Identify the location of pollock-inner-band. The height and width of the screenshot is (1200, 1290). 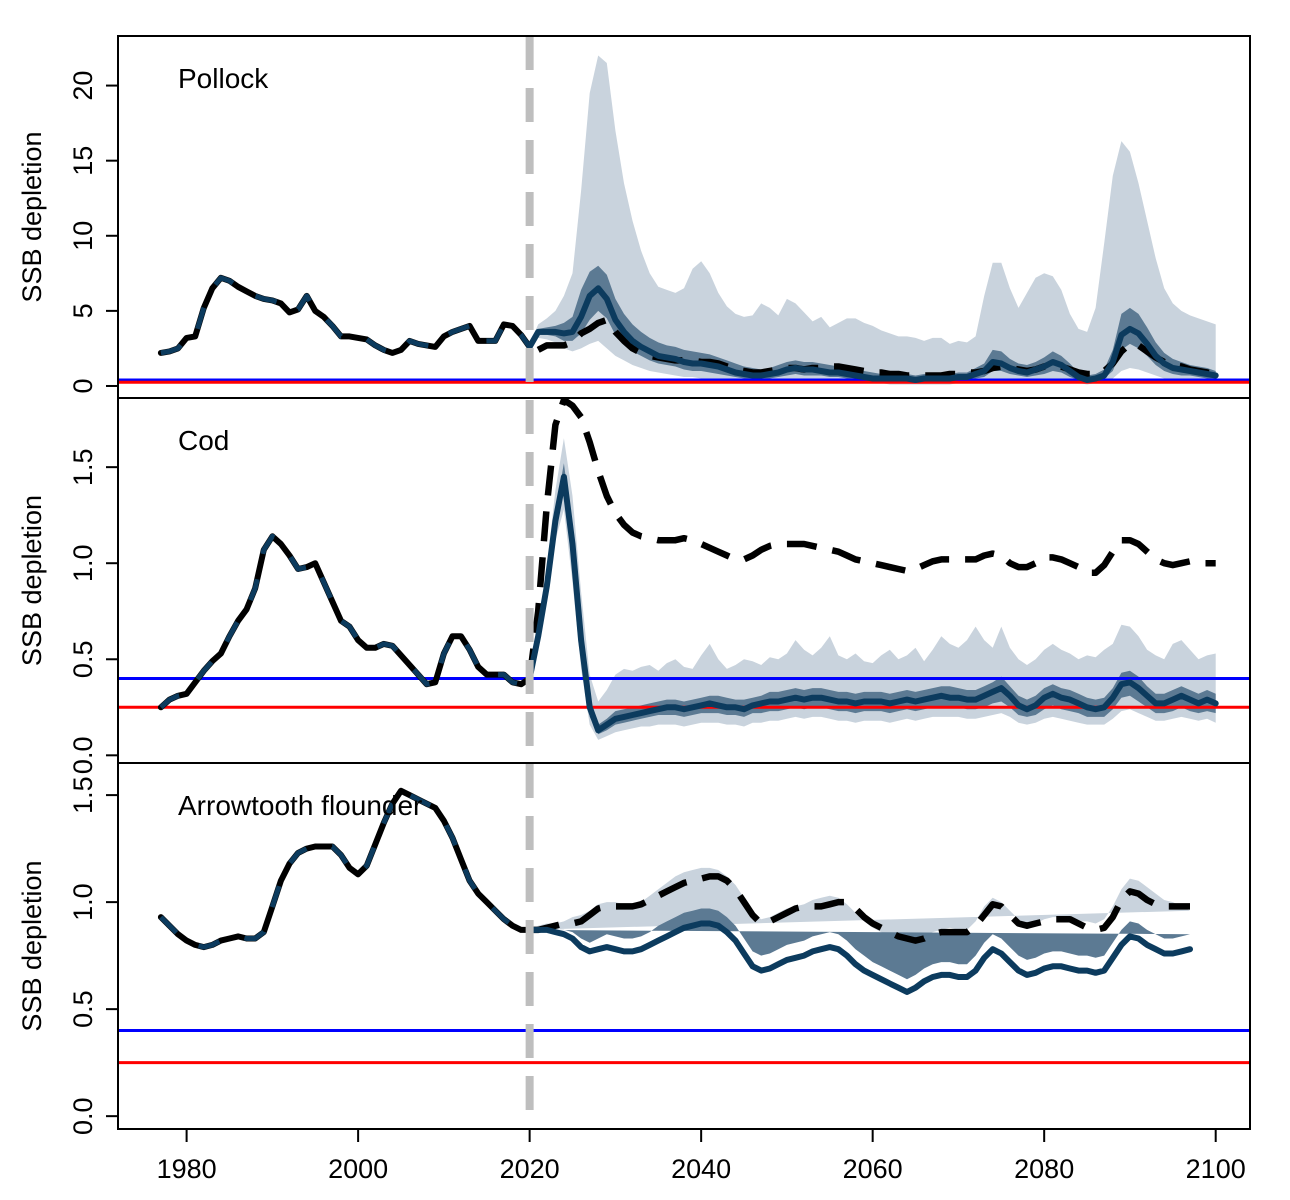
(872, 323).